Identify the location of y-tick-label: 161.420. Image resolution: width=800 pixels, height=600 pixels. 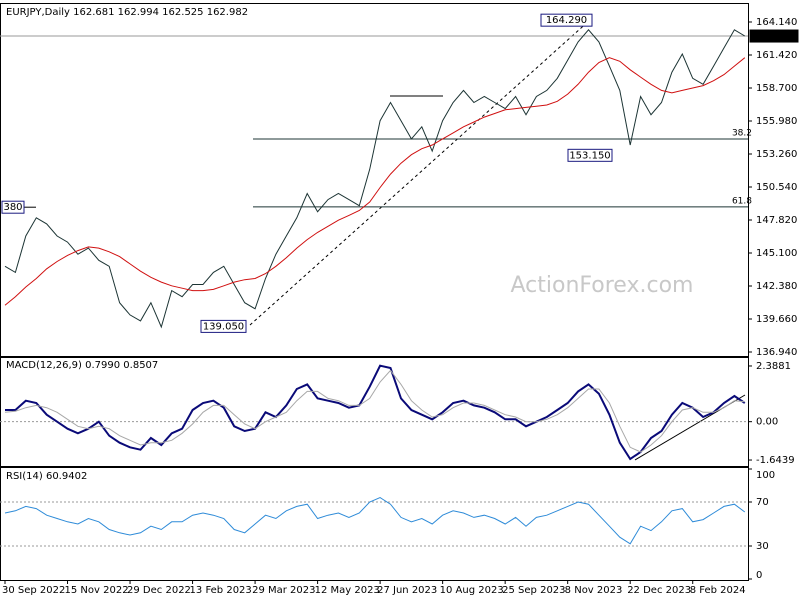
(776, 55).